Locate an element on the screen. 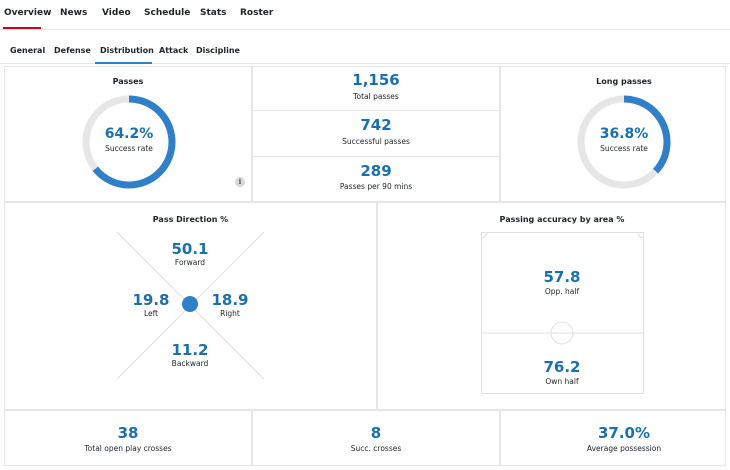 This screenshot has width=730, height=470. nav-overview: Overview is located at coordinates (28, 13).